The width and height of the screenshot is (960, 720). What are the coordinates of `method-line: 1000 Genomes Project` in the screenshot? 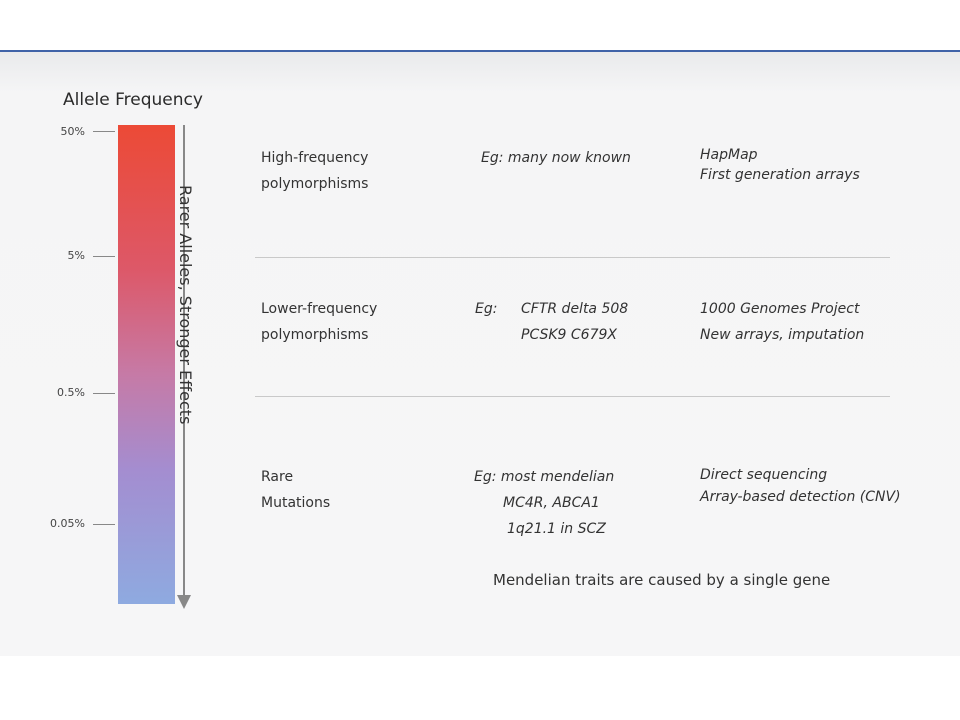 It's located at (780, 309).